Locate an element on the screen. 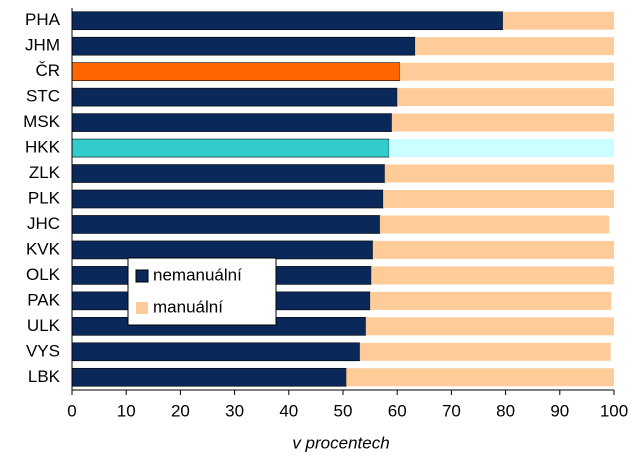 The width and height of the screenshot is (635, 459). x-tick-label: 70 is located at coordinates (451, 410).